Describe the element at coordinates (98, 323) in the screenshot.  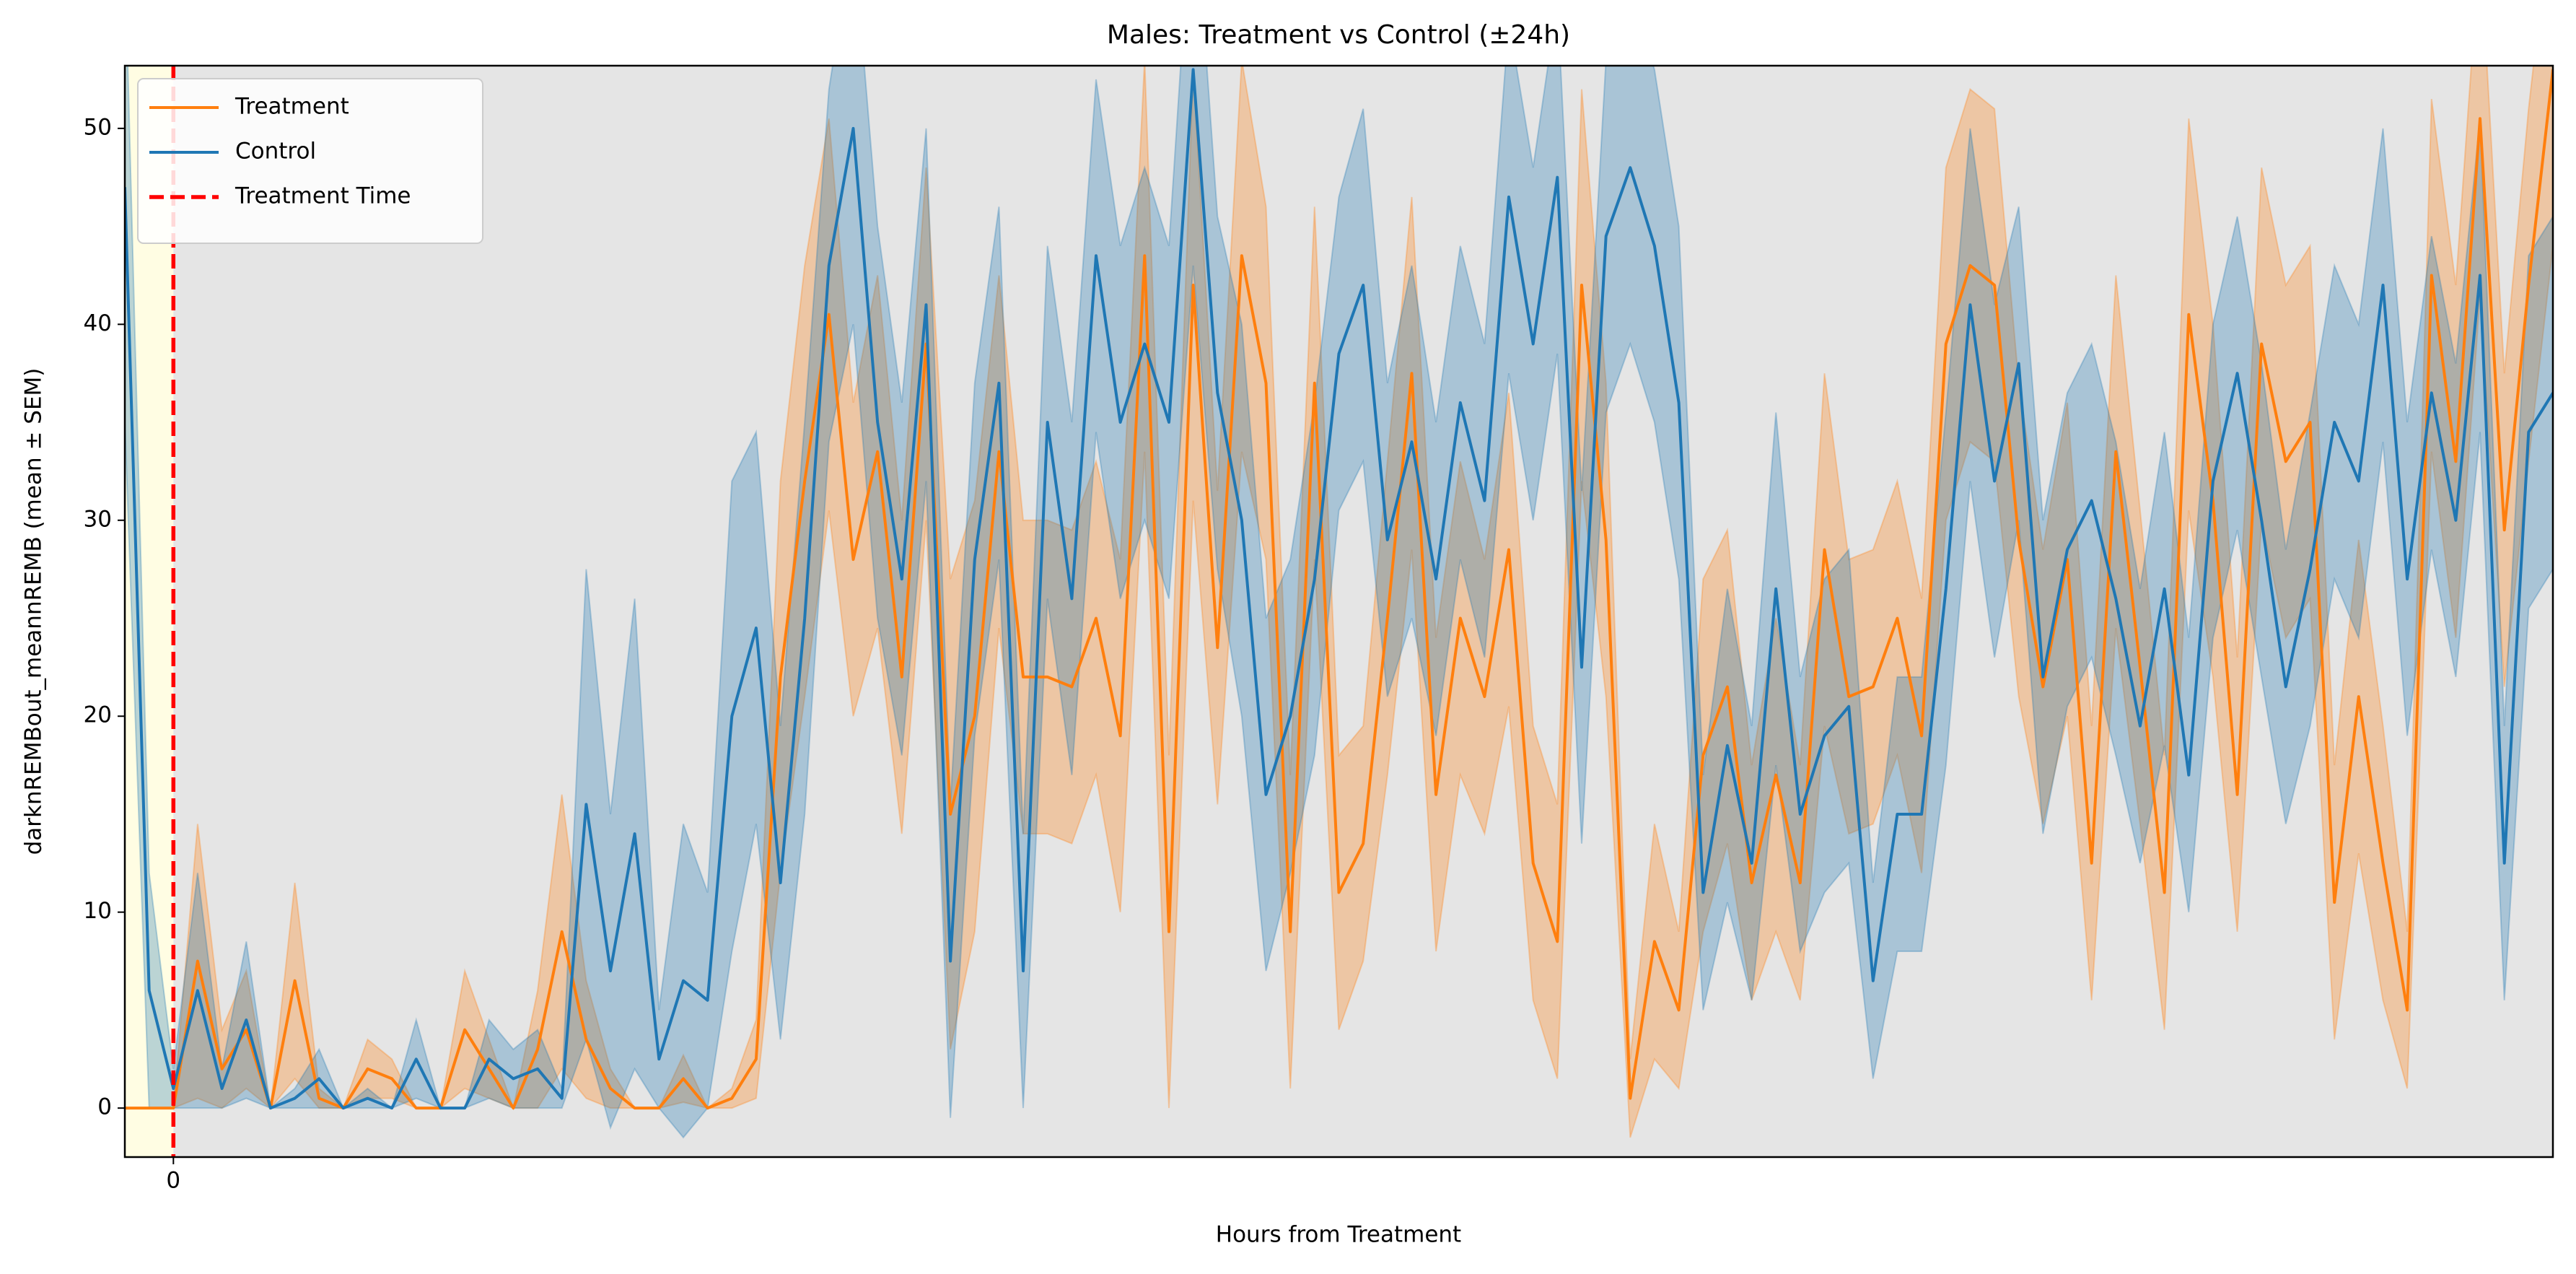
I see `y-tick-label: 40` at that location.